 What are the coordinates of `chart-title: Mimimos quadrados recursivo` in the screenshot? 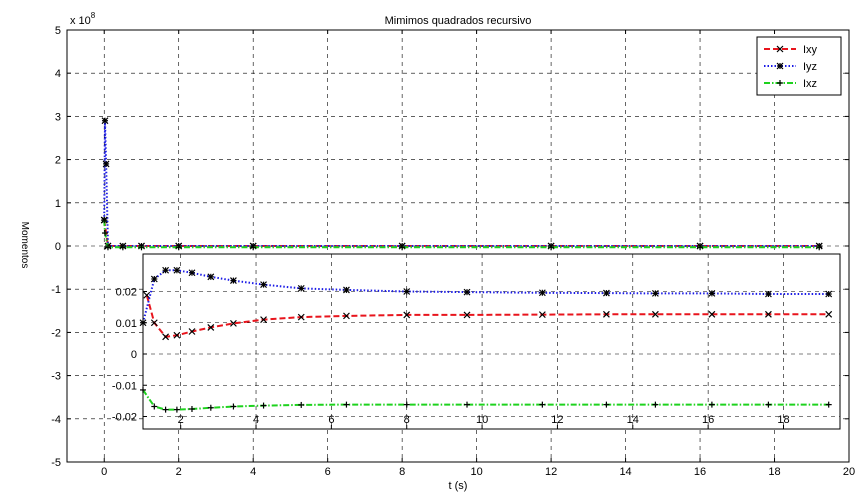 It's located at (458, 21).